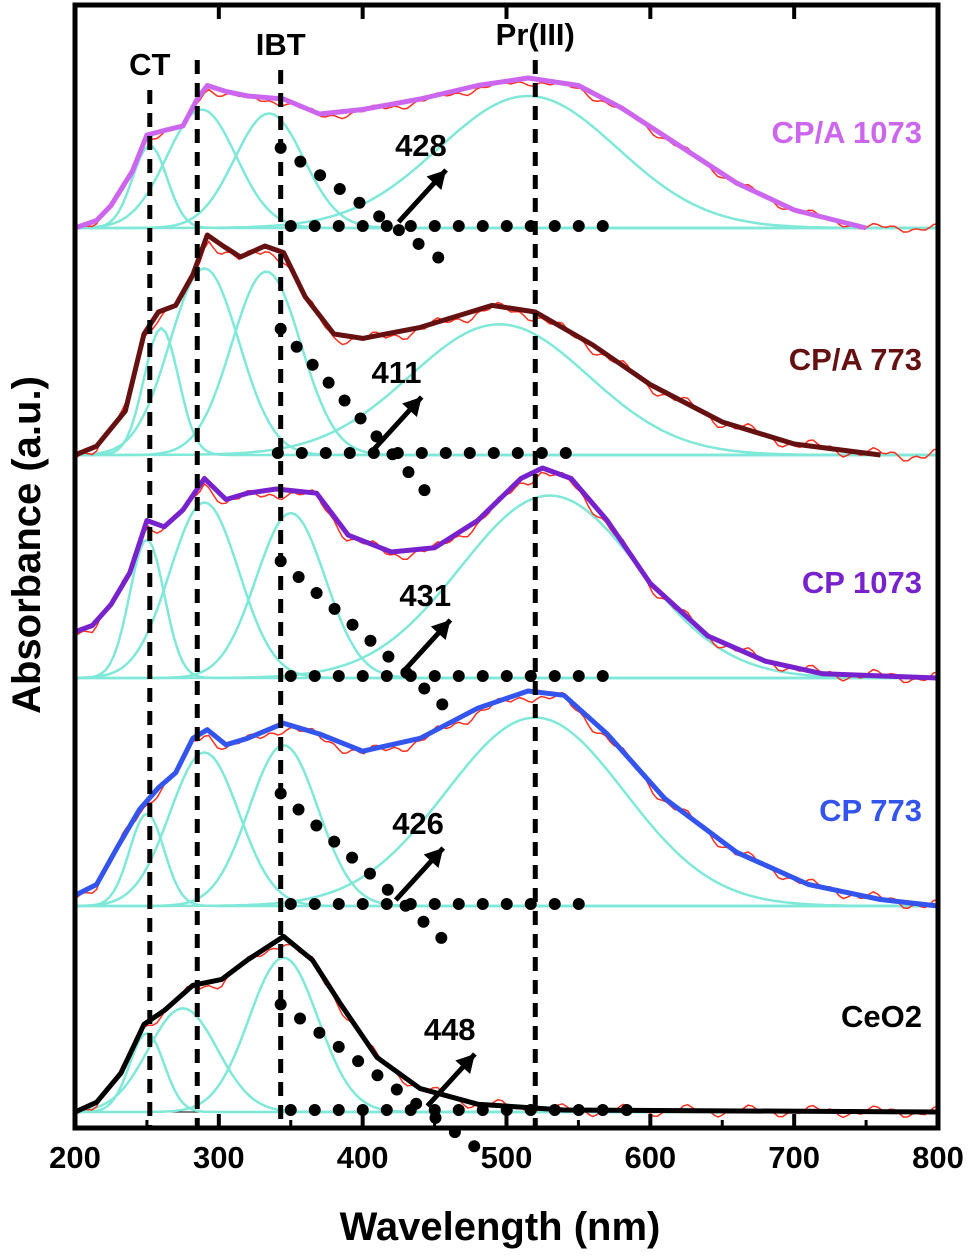  I want to click on panel-0: 428 CP/A 1073, so click(506, 174).